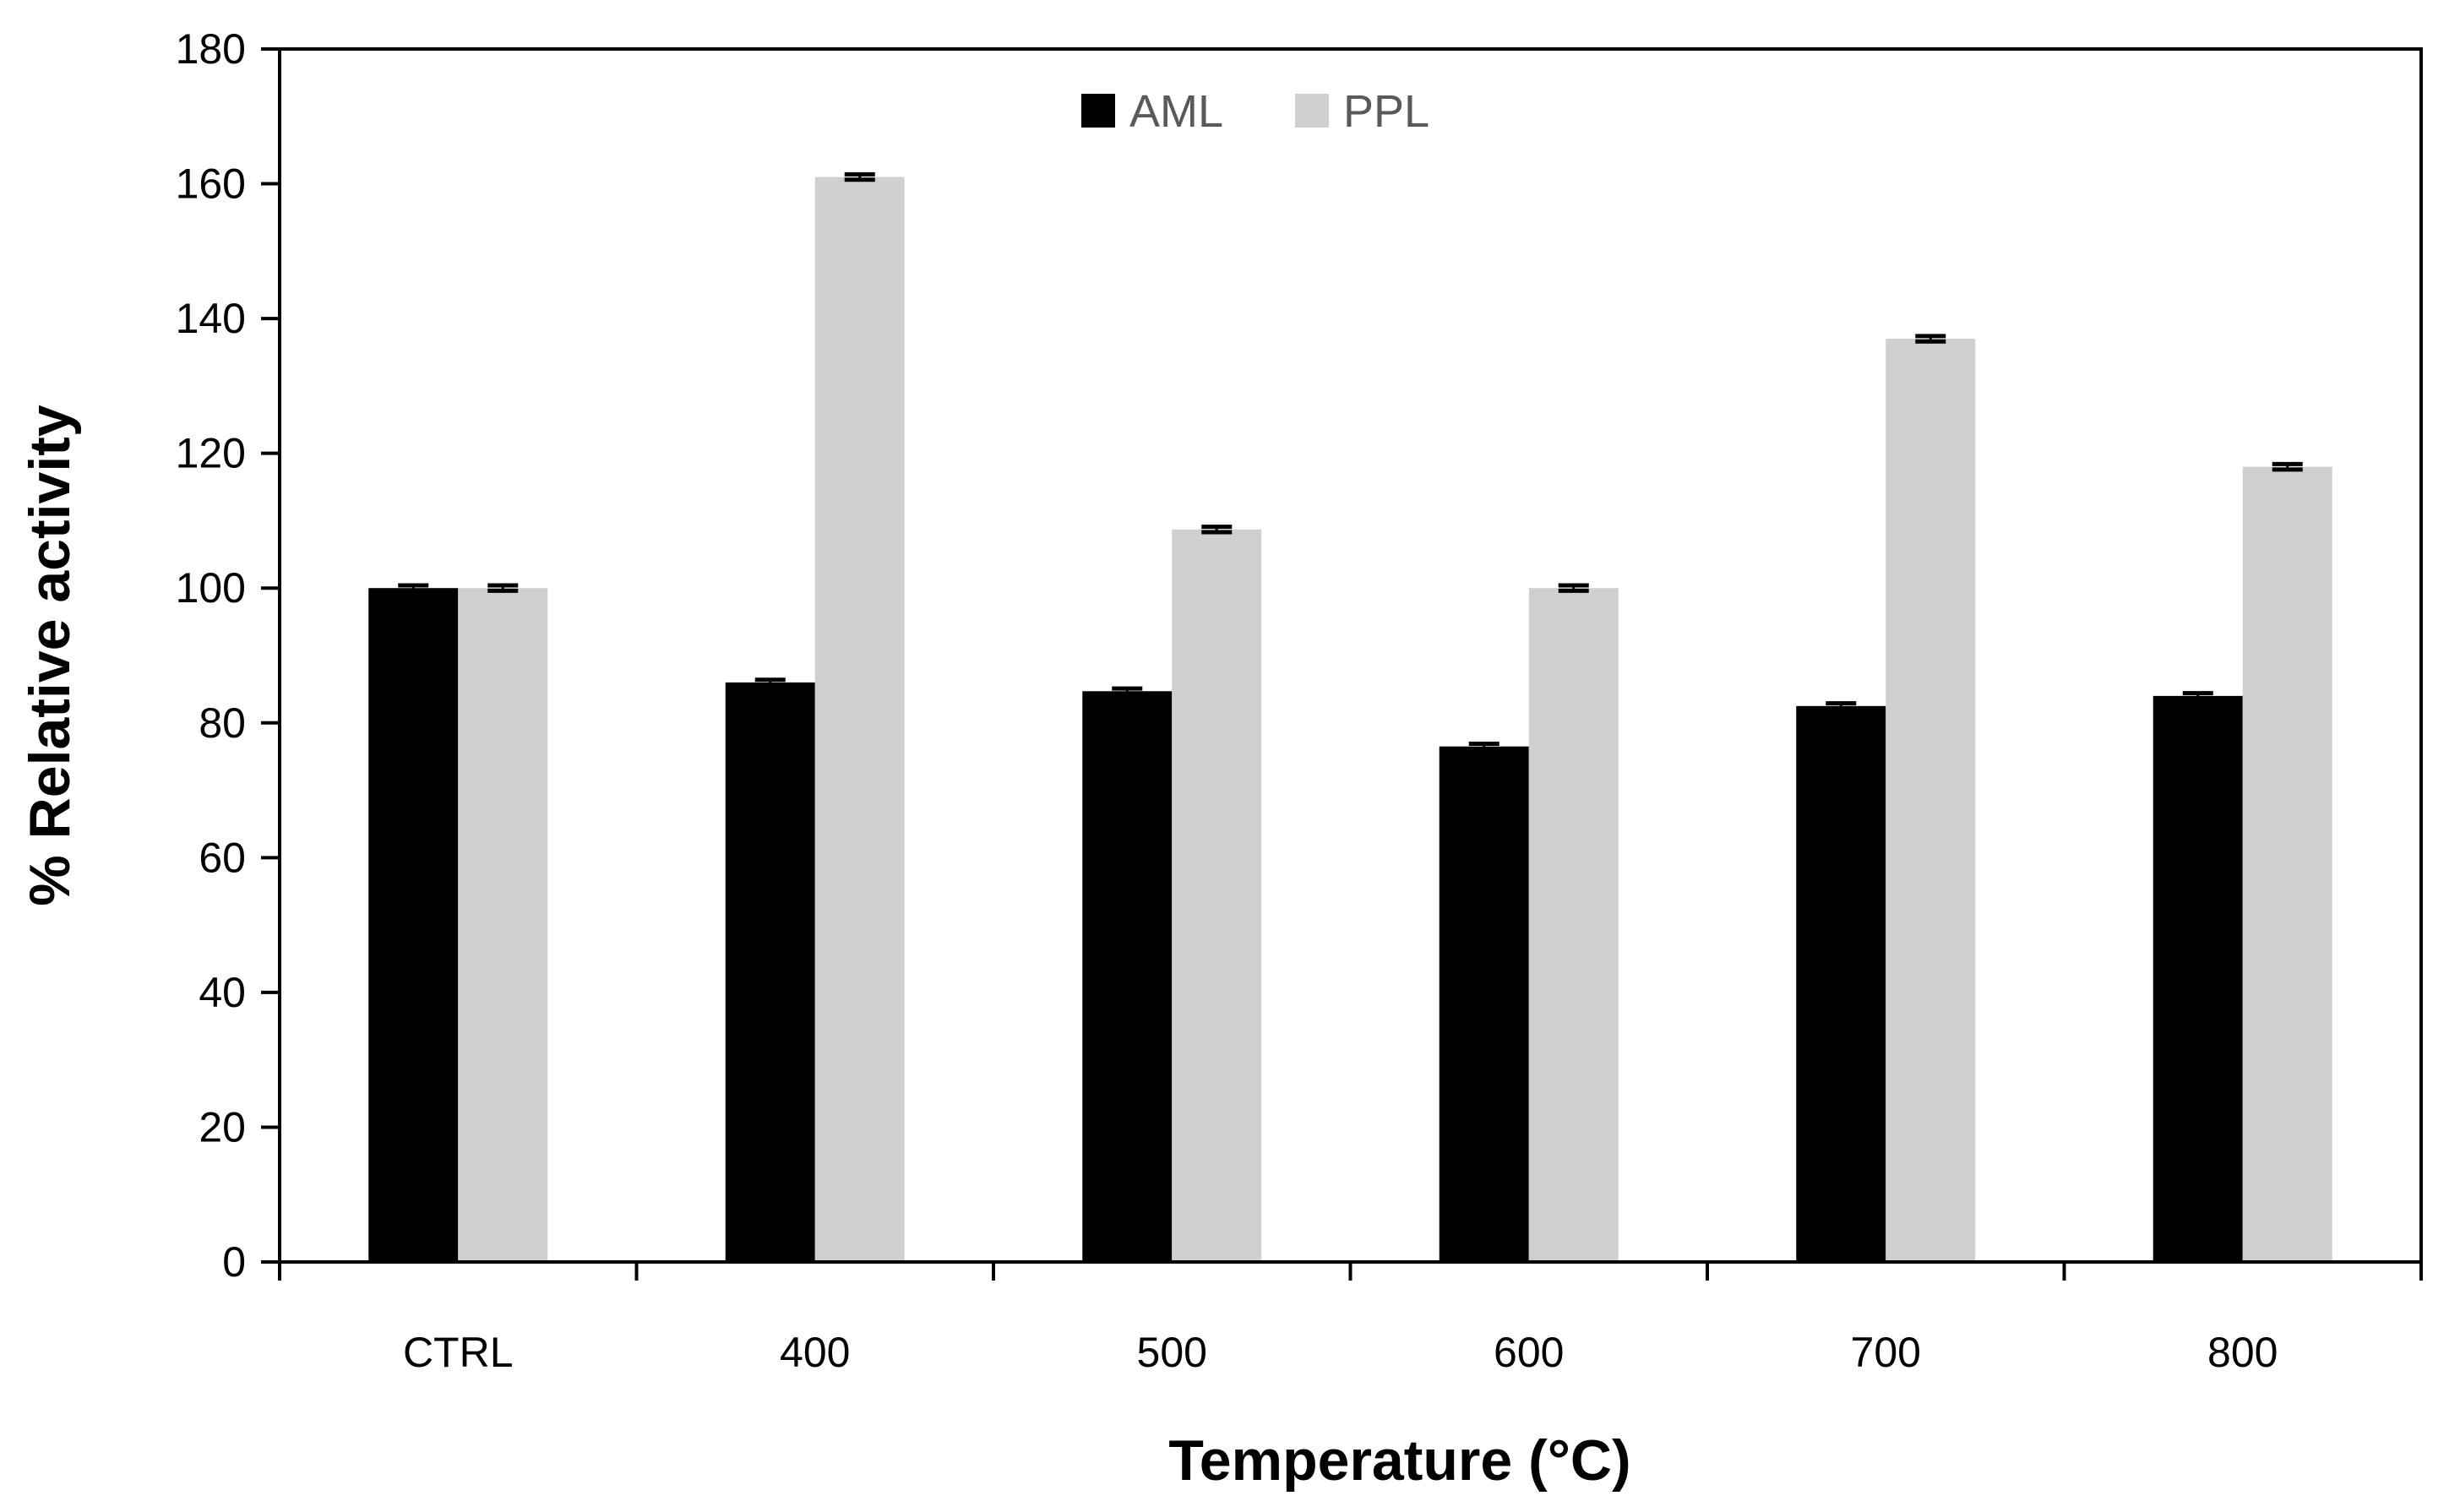 This screenshot has width=2460, height=1512. I want to click on legend-swatch-ppl, so click(1312, 111).